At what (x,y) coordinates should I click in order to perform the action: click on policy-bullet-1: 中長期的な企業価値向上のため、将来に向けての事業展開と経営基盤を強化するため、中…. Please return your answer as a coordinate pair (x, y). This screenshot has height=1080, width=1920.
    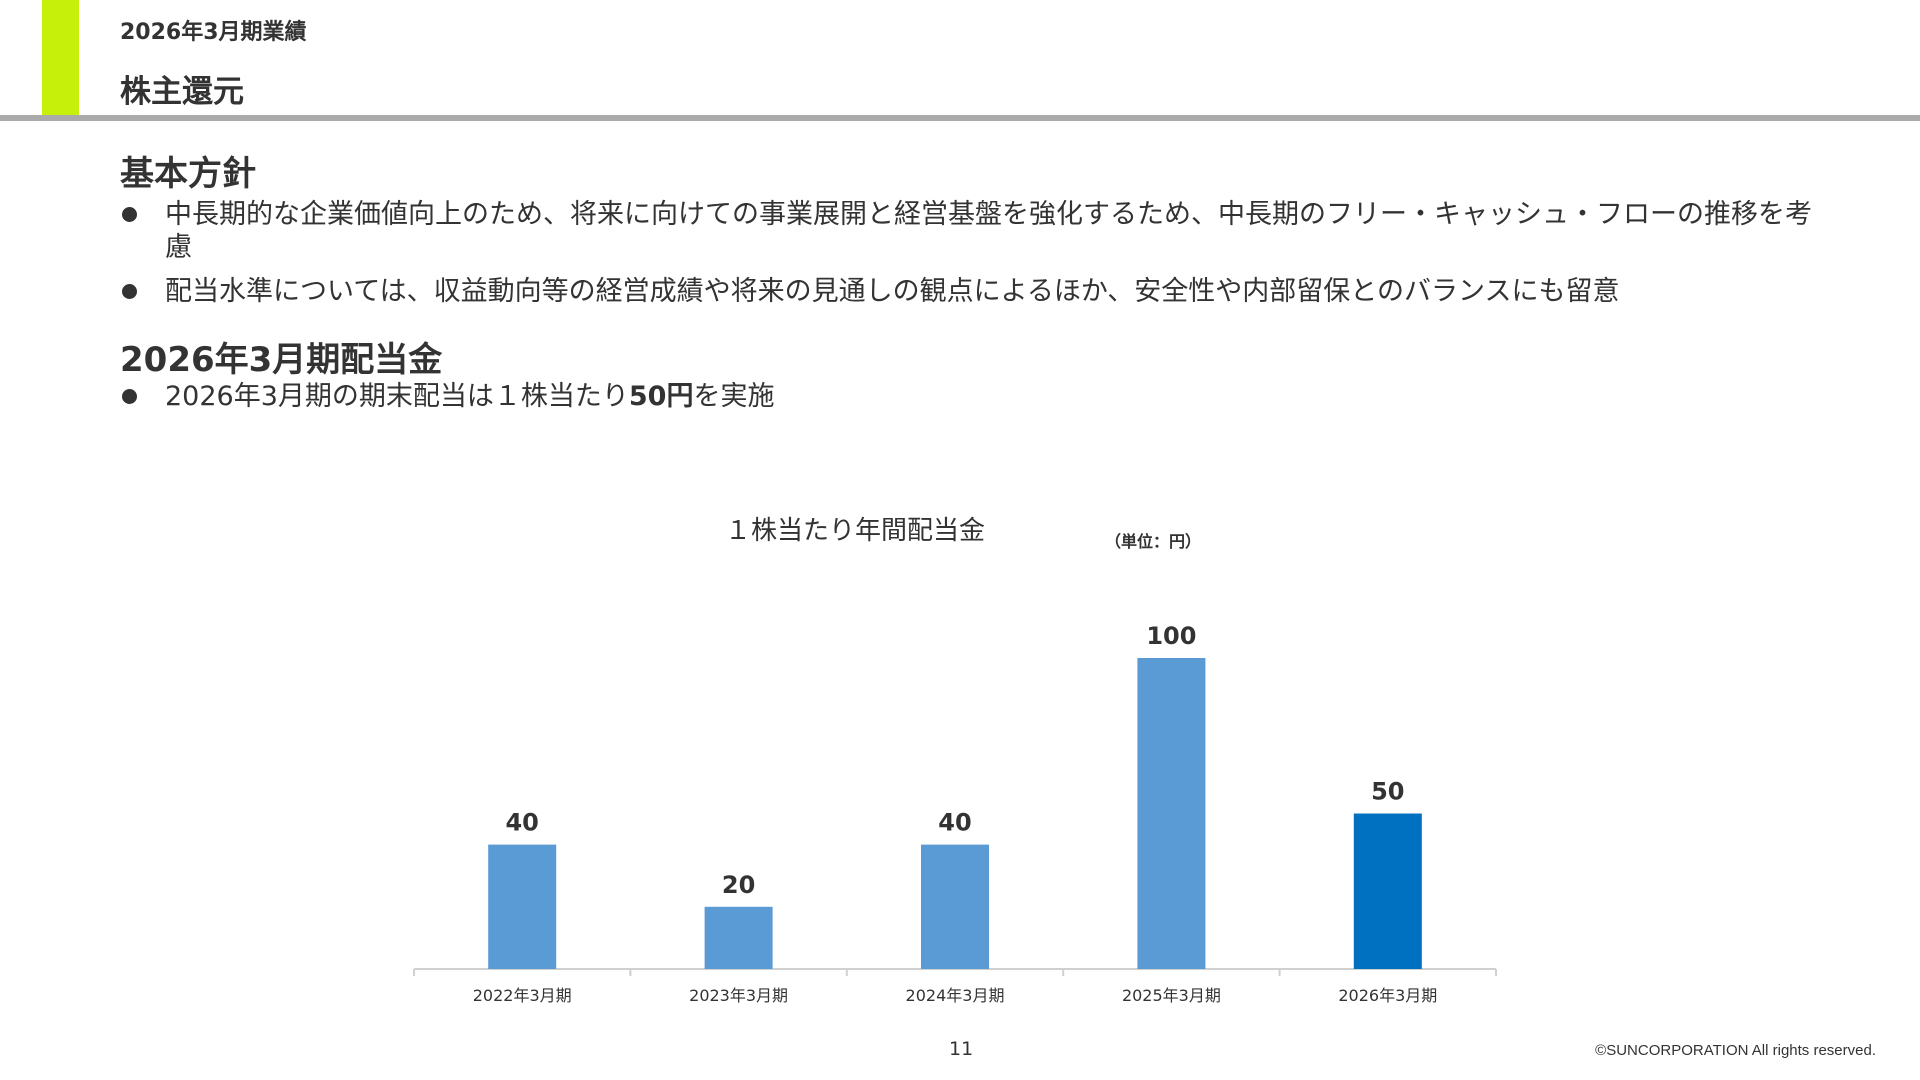
    Looking at the image, I should click on (970, 231).